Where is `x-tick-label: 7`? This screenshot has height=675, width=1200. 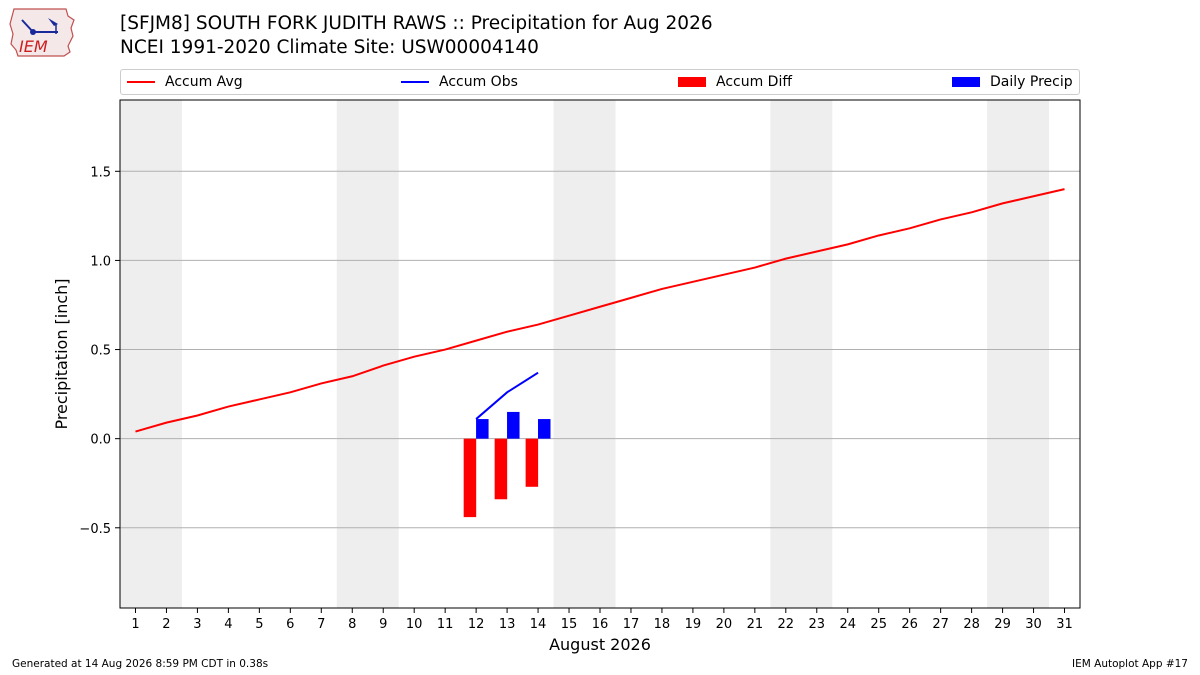 x-tick-label: 7 is located at coordinates (321, 624).